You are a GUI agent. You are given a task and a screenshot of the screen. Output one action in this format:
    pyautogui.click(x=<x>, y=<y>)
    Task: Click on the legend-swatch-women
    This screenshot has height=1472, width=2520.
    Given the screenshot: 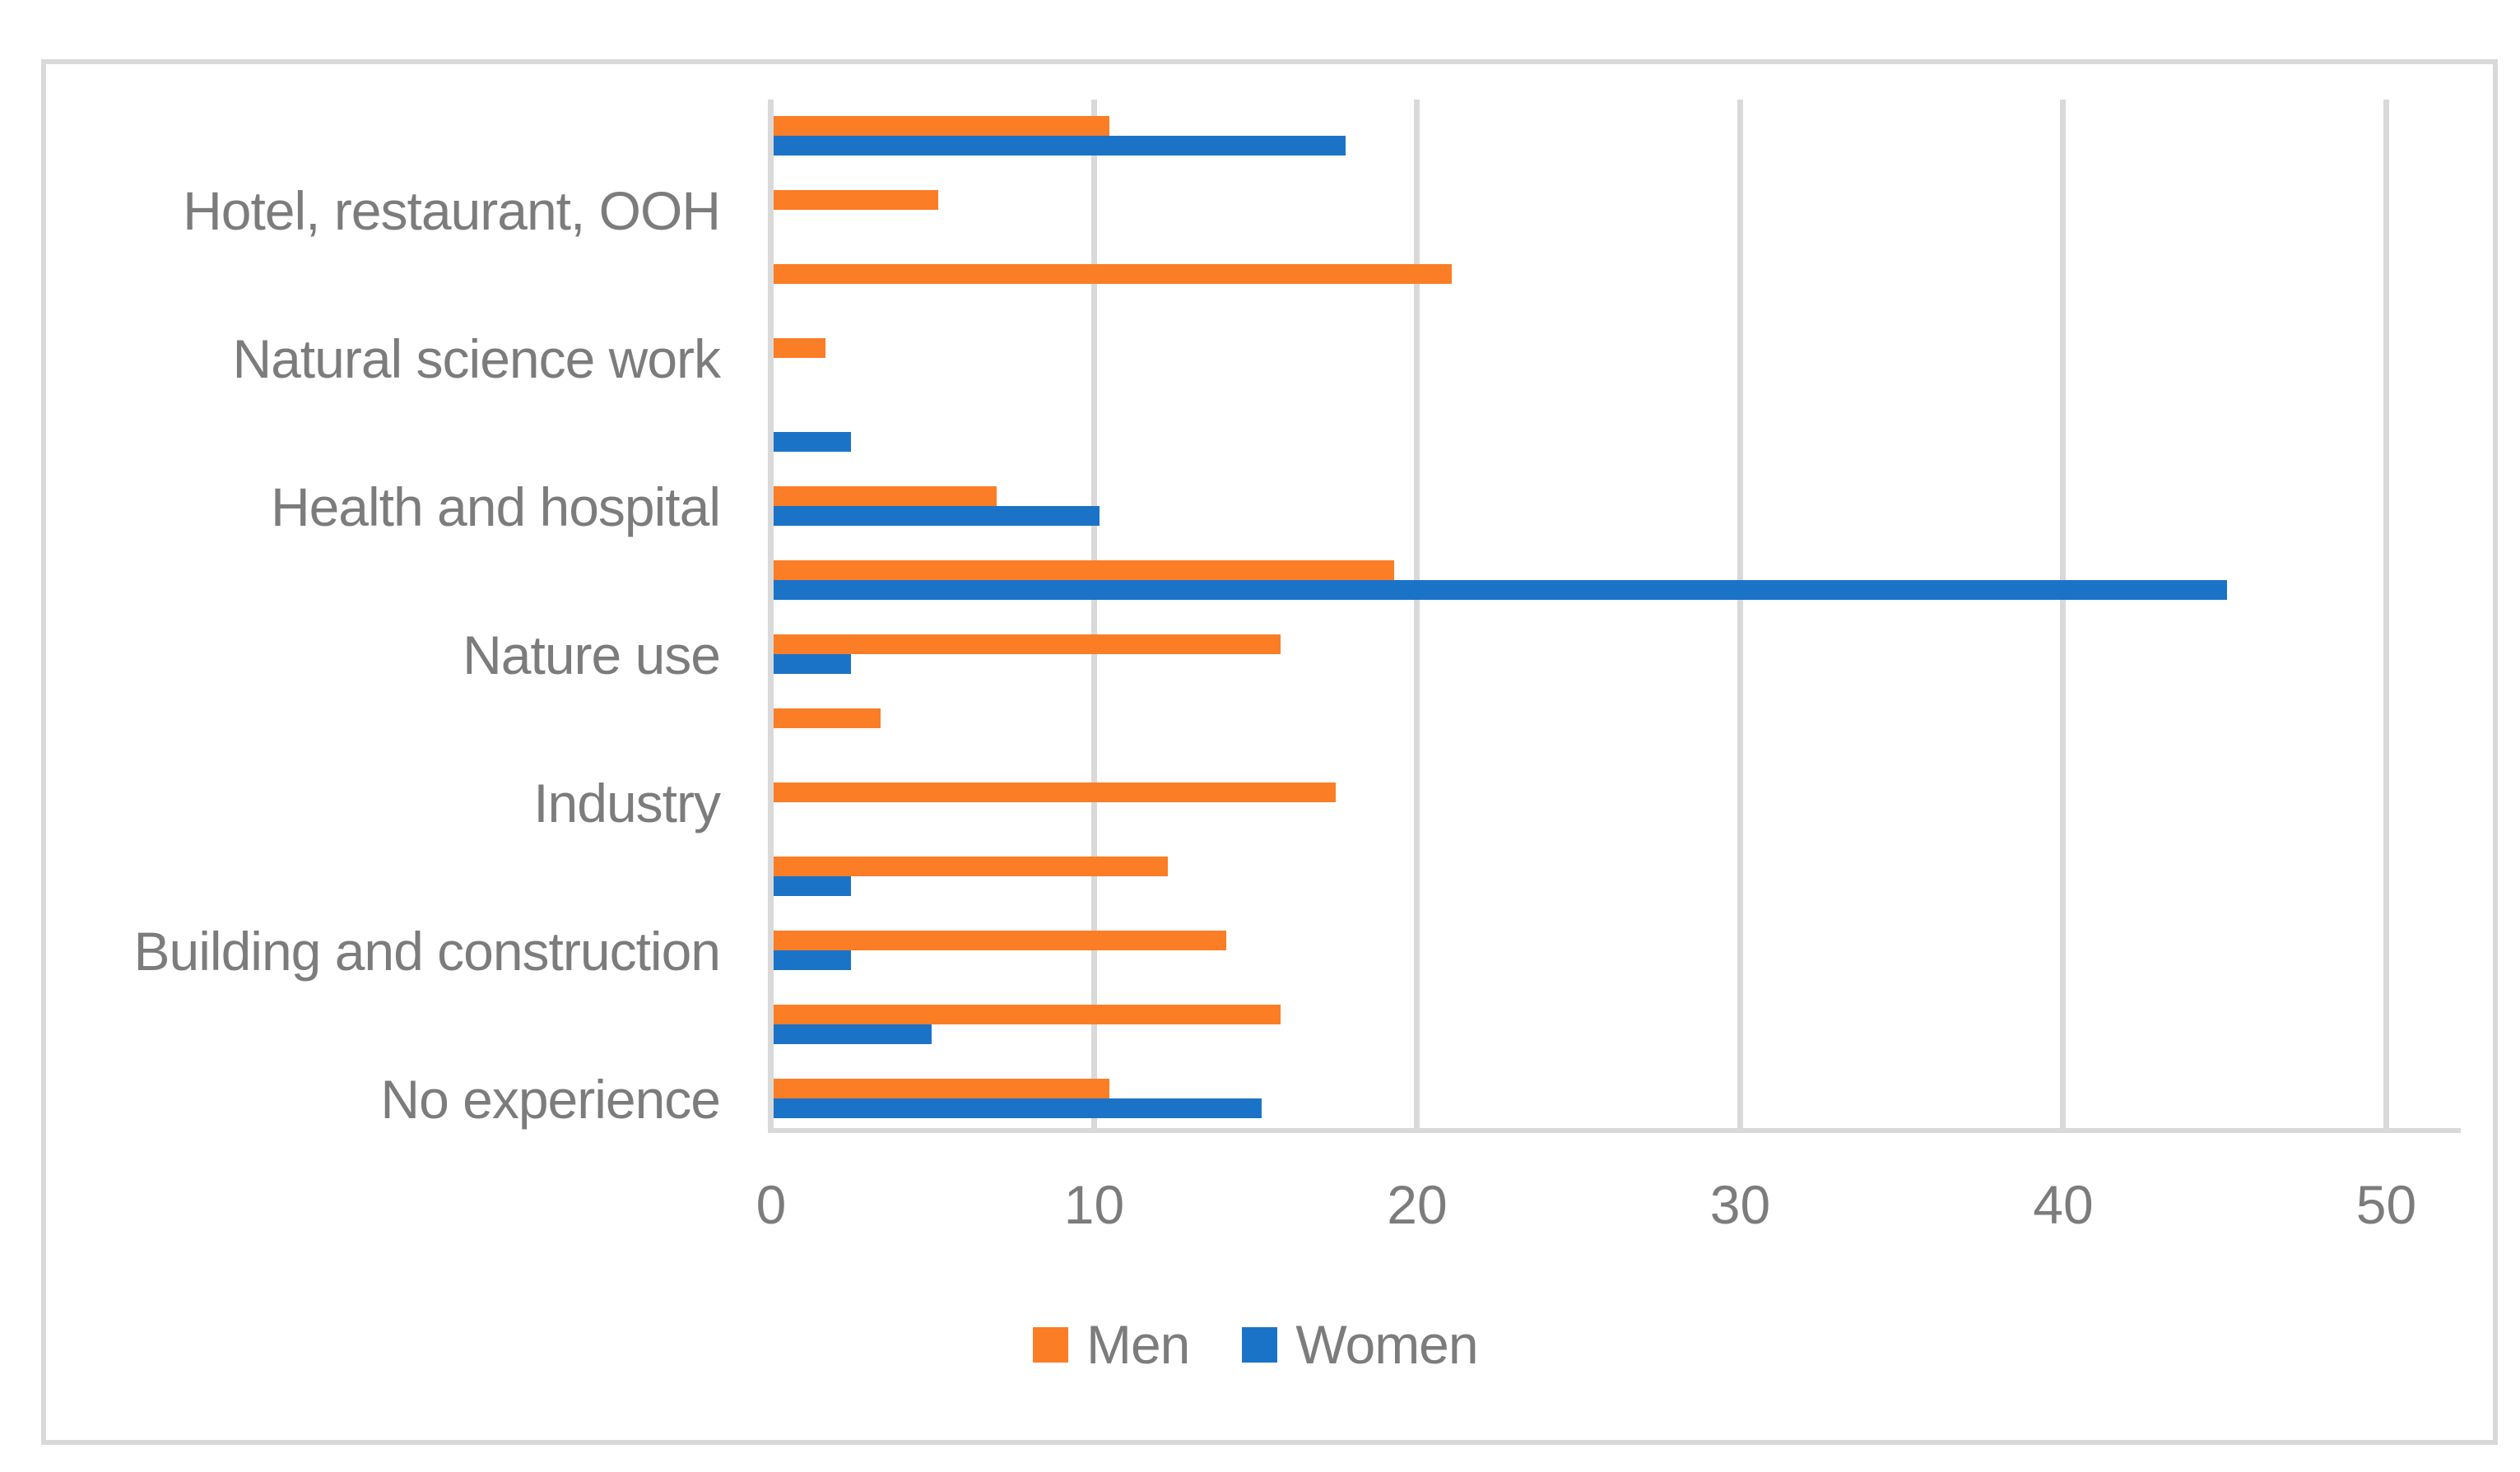 What is the action you would take?
    pyautogui.click(x=1260, y=1344)
    